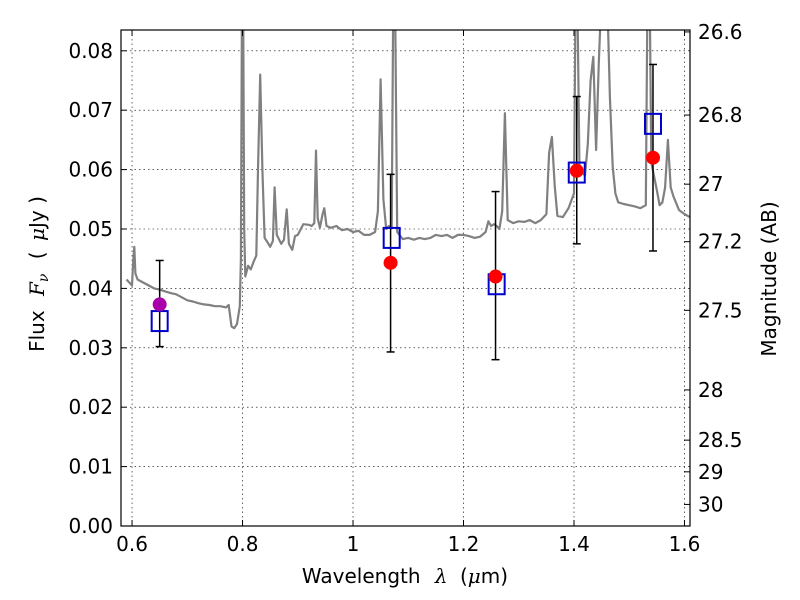 The width and height of the screenshot is (800, 600). I want to click on x-axis-label-unit-rest: m), so click(494, 576).